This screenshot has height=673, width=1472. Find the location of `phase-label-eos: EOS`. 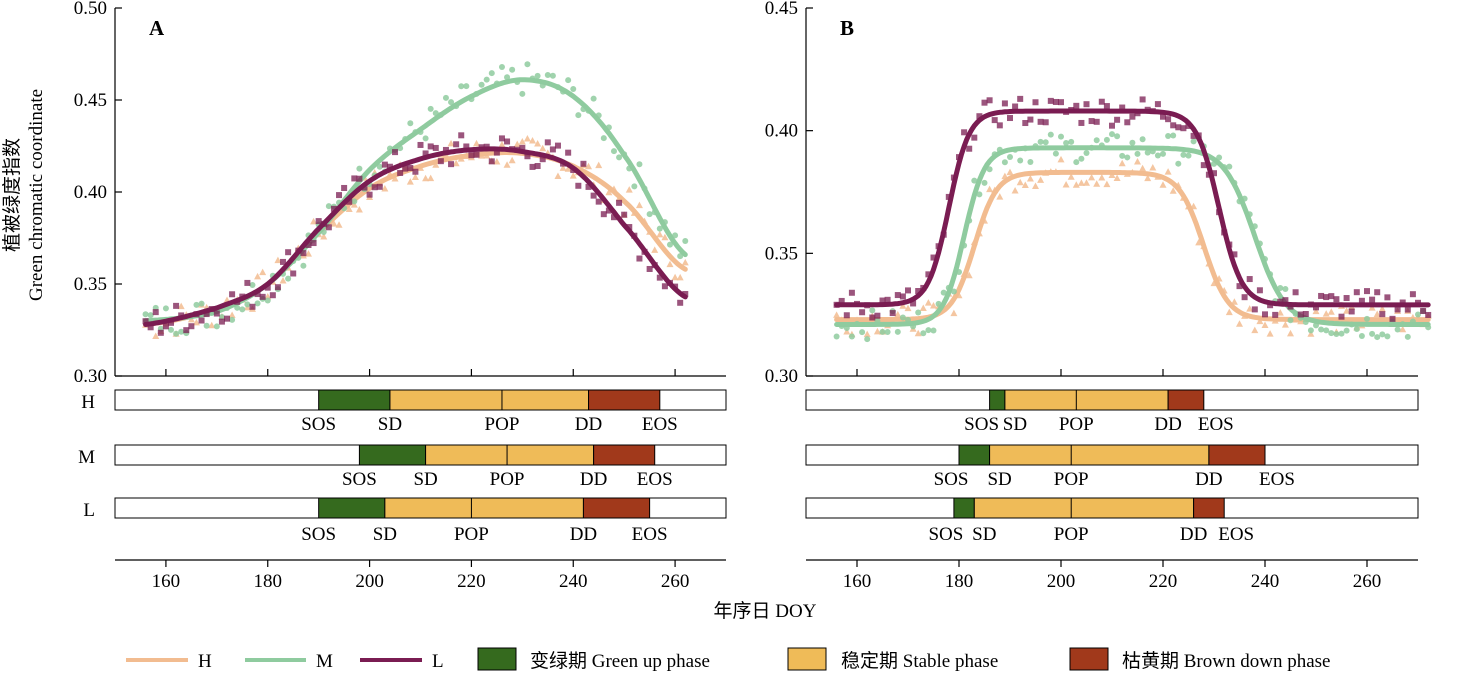

phase-label-eos: EOS is located at coordinates (655, 479).